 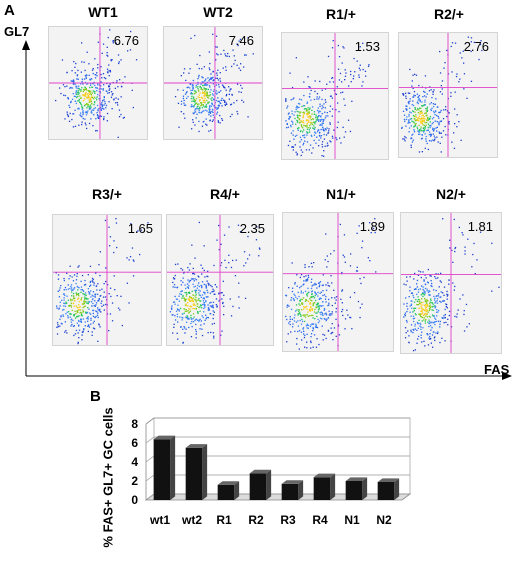 I want to click on panel-a-letter: A, so click(x=9, y=10).